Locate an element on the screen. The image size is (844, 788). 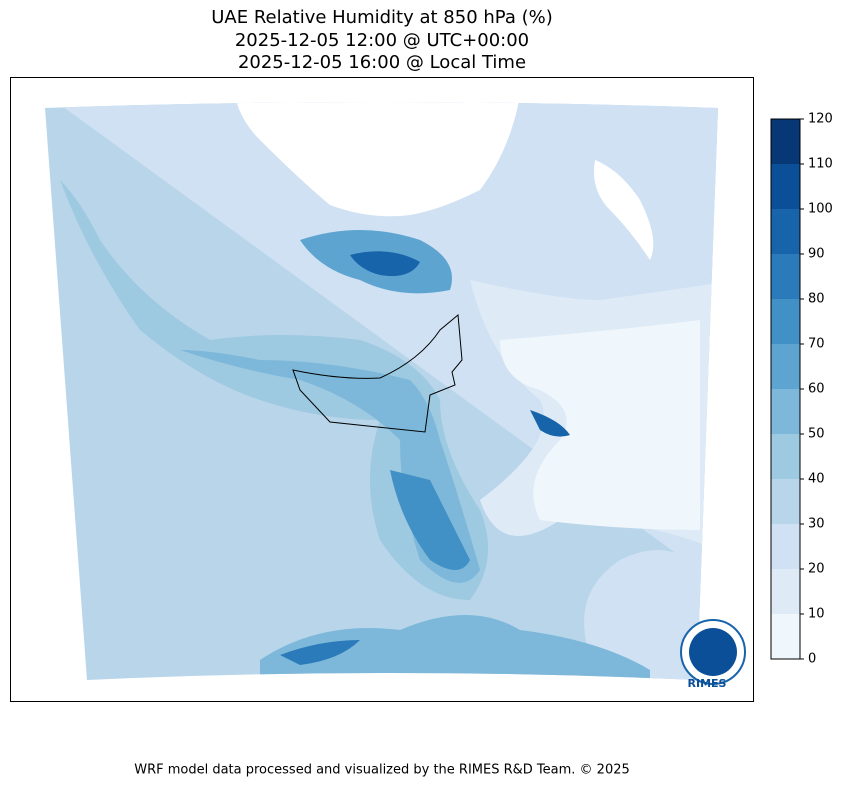
colorbar-tick-label: 20 is located at coordinates (816, 569).